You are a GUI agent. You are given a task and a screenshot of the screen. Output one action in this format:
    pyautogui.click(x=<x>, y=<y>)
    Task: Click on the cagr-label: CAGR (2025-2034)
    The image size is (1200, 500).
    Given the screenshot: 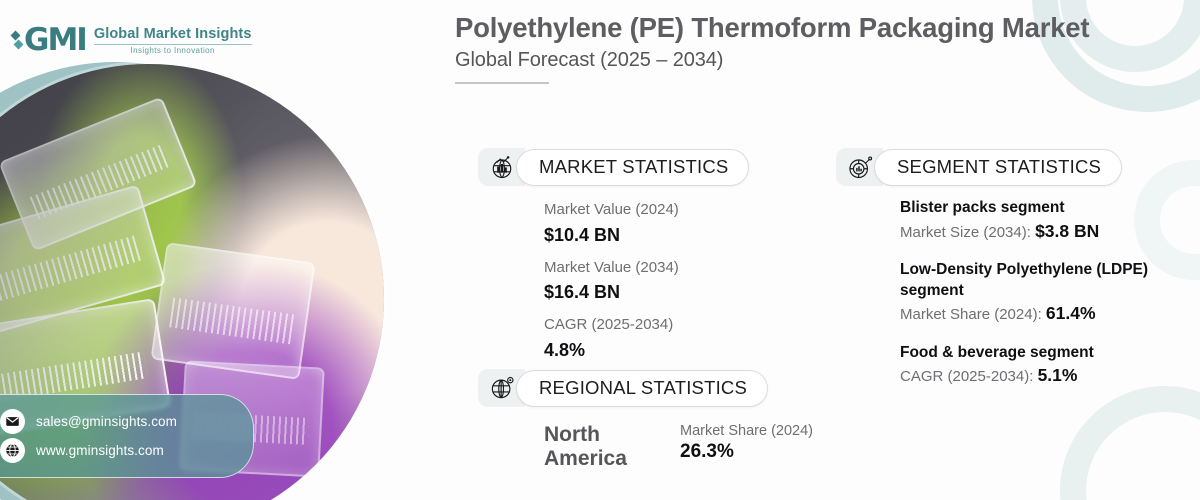 What is the action you would take?
    pyautogui.click(x=609, y=325)
    